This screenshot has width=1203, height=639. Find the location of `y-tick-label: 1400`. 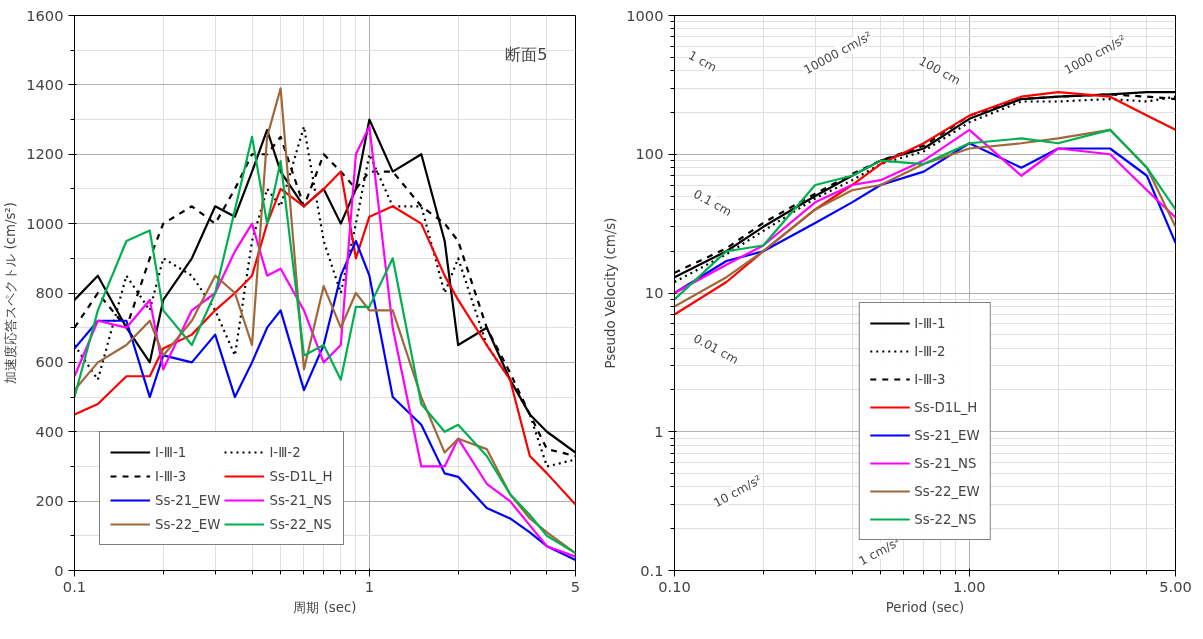

y-tick-label: 1400 is located at coordinates (45, 84).